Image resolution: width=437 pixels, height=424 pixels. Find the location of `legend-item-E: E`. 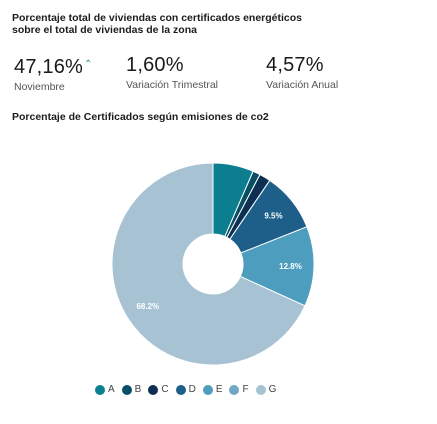

legend-item-E: E is located at coordinates (212, 389).